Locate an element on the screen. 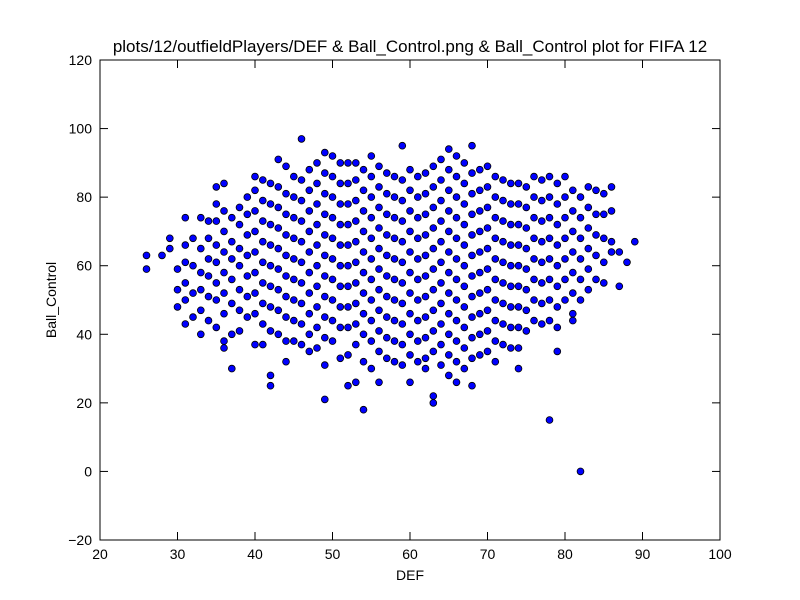 The image size is (800, 600). x-axis-label: DEF is located at coordinates (410, 575).